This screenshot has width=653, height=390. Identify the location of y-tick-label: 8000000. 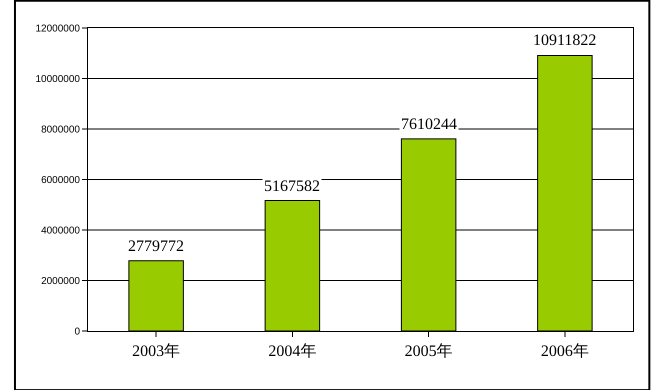
(60, 130).